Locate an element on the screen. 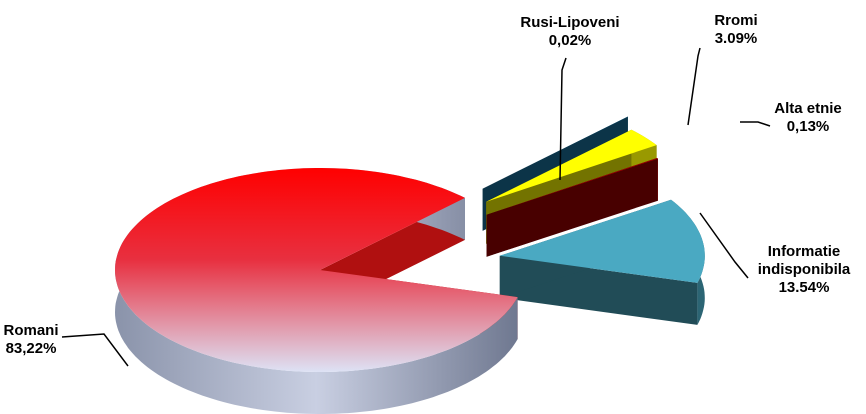  slice-name: Rusi-Lipoveni is located at coordinates (570, 22).